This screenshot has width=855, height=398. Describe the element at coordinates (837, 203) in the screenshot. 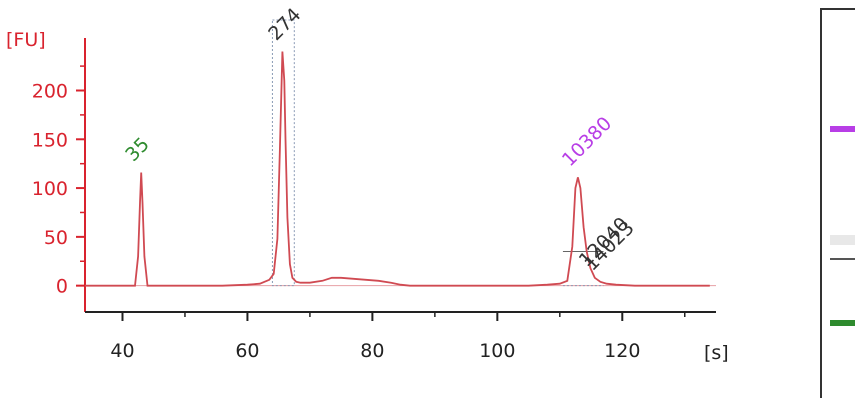

I see `gel-lane` at that location.